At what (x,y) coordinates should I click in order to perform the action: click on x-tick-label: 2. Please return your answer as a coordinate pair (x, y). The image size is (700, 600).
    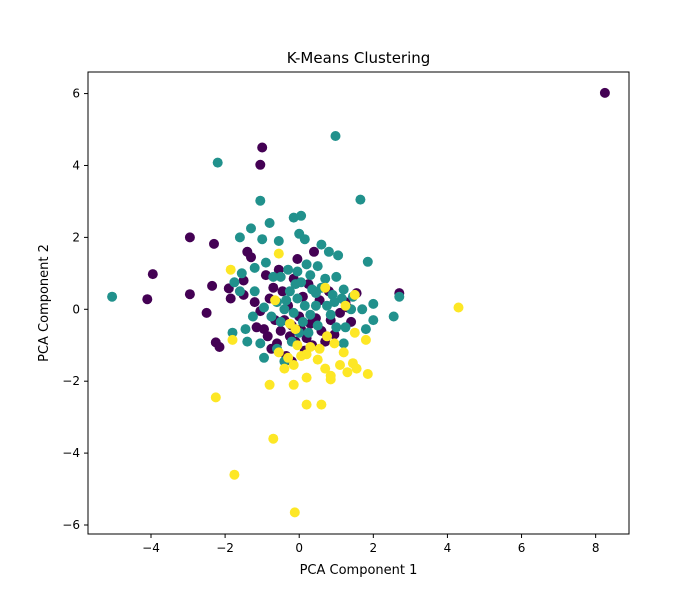
    Looking at the image, I should click on (374, 548).